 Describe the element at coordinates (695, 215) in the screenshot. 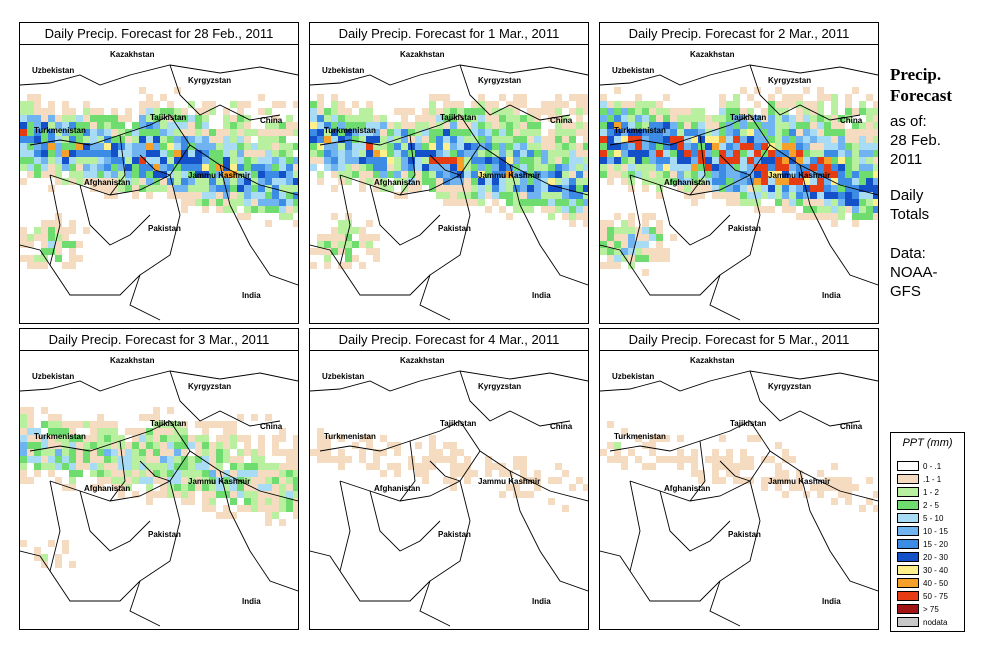

I see `border-line` at that location.